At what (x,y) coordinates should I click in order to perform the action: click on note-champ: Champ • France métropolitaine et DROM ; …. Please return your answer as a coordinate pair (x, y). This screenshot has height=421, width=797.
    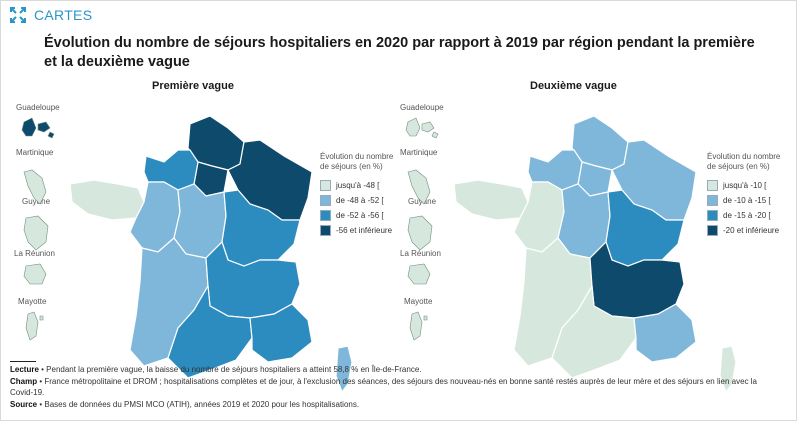
    Looking at the image, I should click on (383, 387).